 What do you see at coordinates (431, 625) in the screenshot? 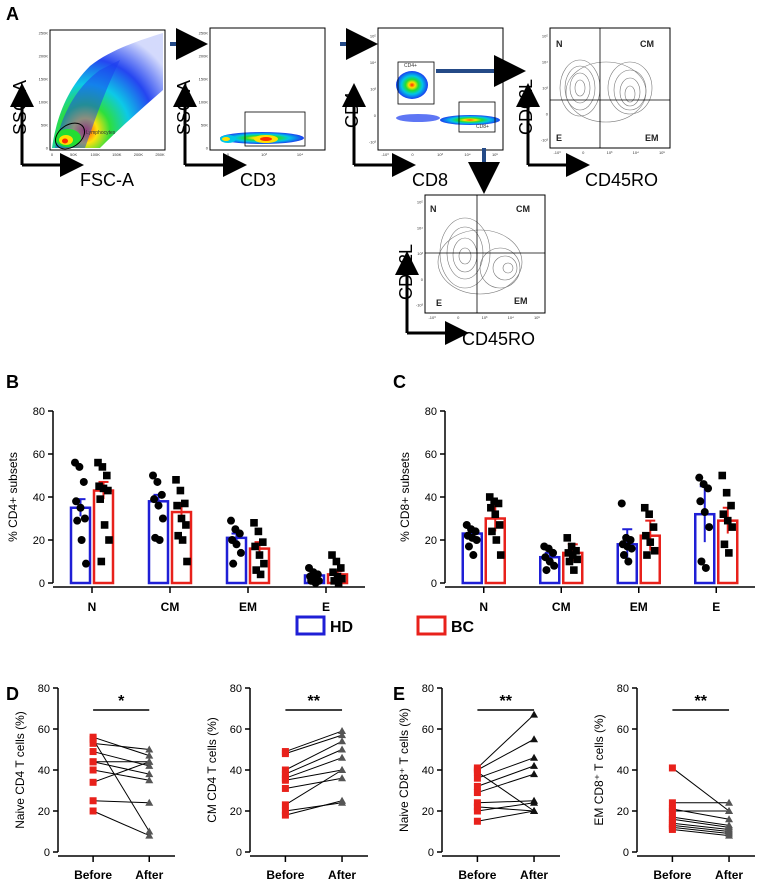
I see `legend-bc-swatch` at bounding box center [431, 625].